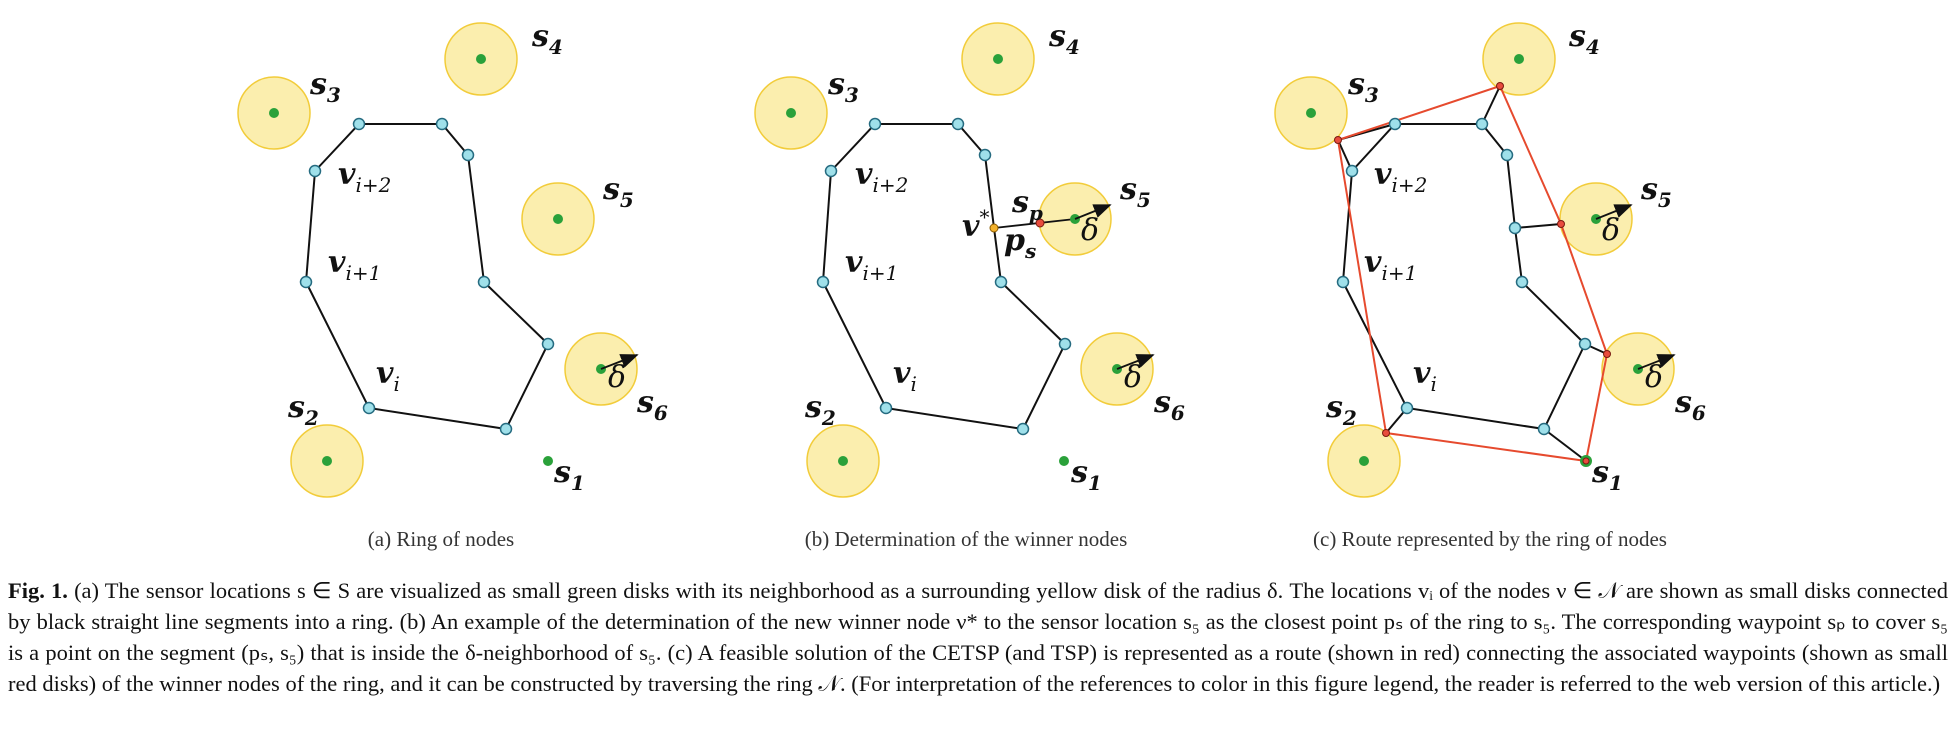 The height and width of the screenshot is (750, 1956). I want to click on label-v-star: v*, so click(975, 224).